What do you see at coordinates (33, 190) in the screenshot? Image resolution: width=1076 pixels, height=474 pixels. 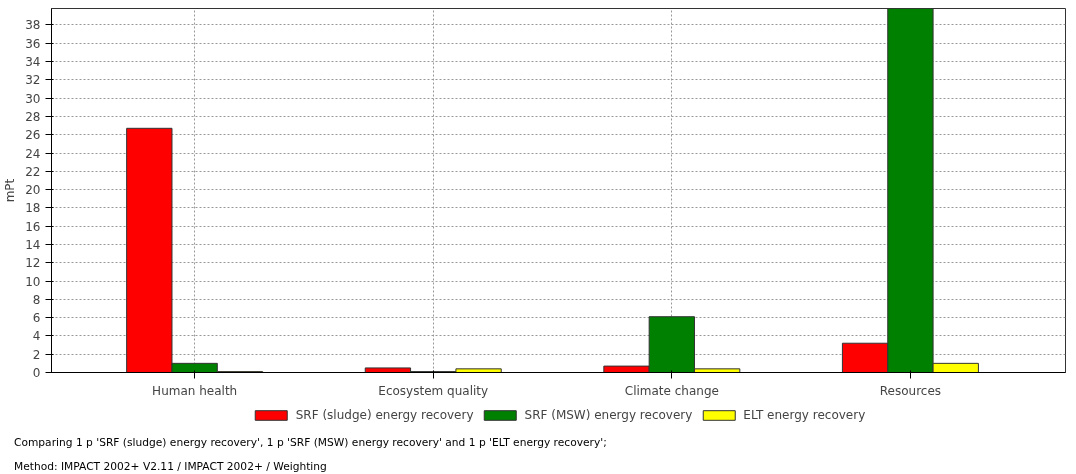 I see `y-tick-label: 20` at bounding box center [33, 190].